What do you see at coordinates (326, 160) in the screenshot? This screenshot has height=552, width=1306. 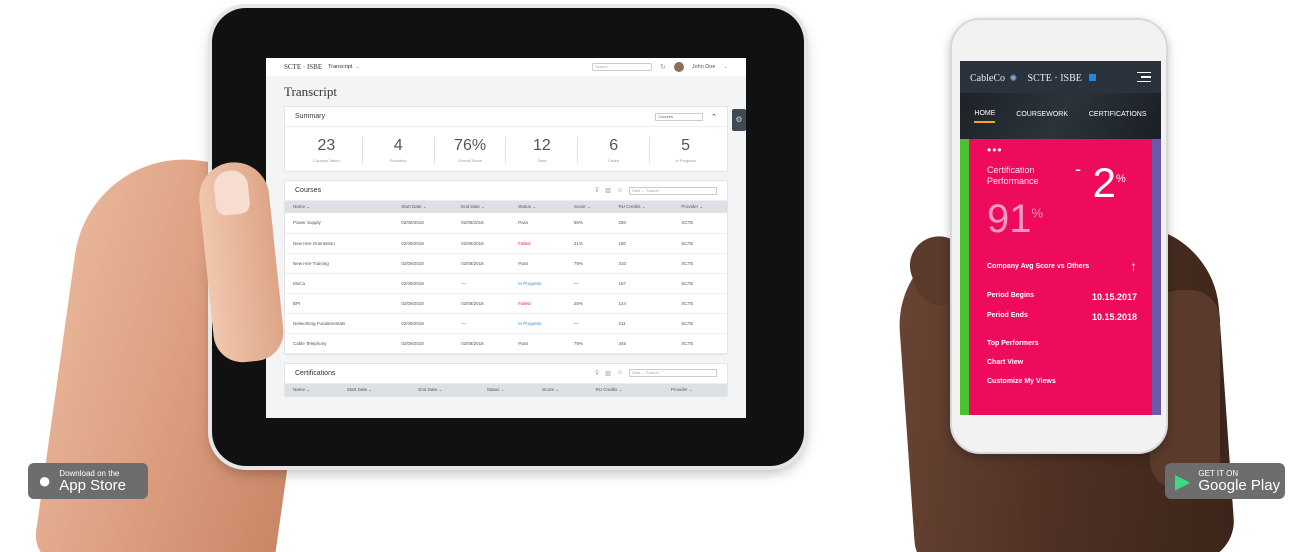 I see `stat-label: Courses Taken` at bounding box center [326, 160].